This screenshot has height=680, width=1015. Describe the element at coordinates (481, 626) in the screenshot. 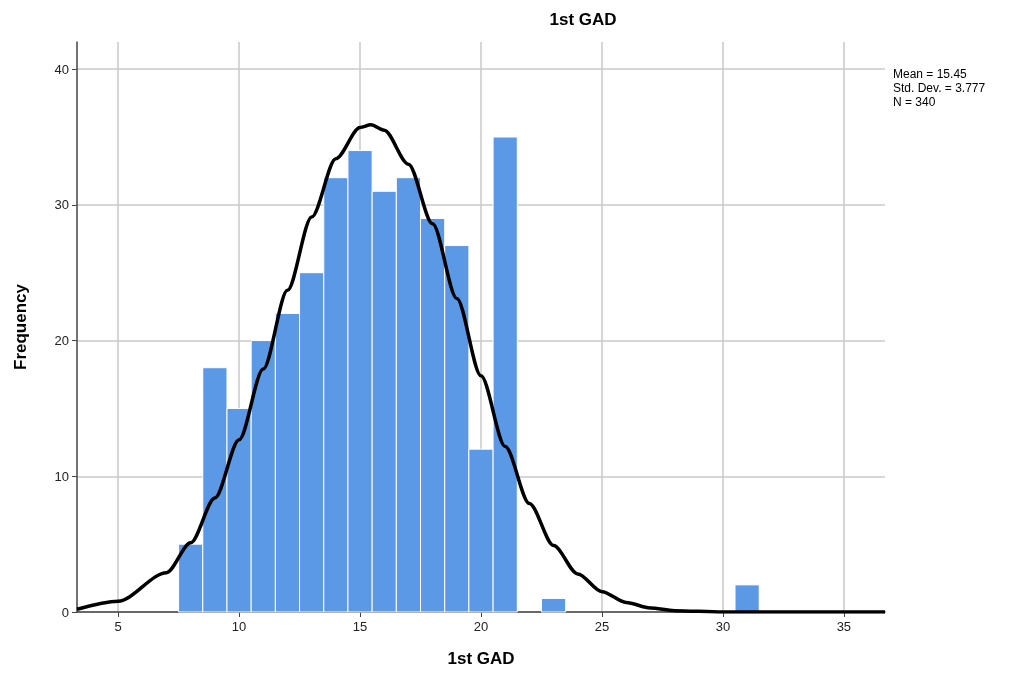

I see `x-tick-label: 20` at that location.